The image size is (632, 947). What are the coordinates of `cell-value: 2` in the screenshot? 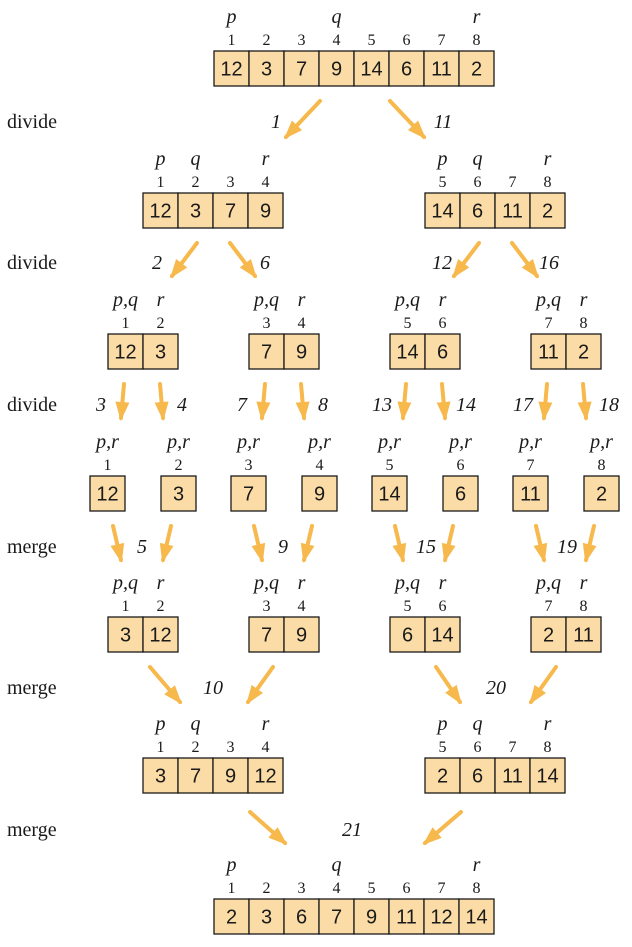 It's located at (547, 212).